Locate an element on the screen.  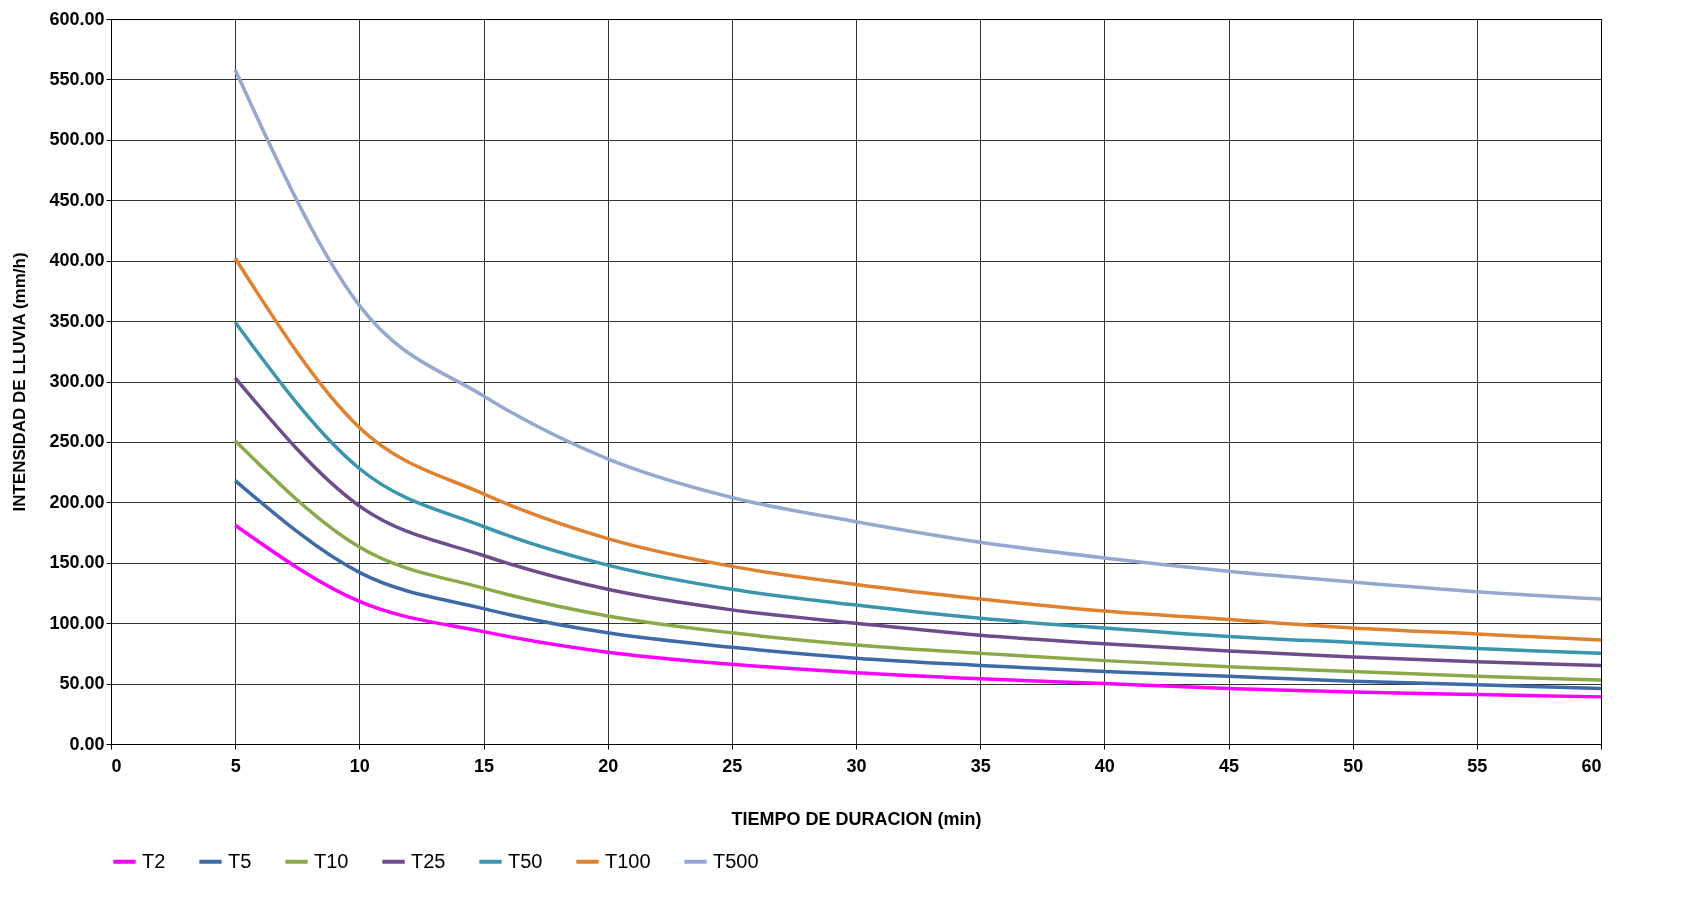
x-tick-label: 0 is located at coordinates (116, 765).